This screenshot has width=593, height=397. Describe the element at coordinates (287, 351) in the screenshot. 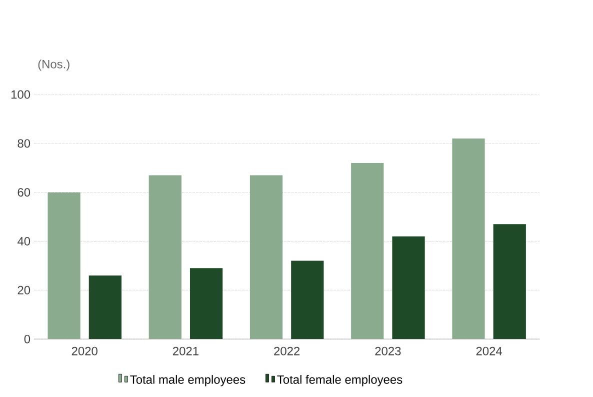

I see `x-tick-label: 2022` at that location.